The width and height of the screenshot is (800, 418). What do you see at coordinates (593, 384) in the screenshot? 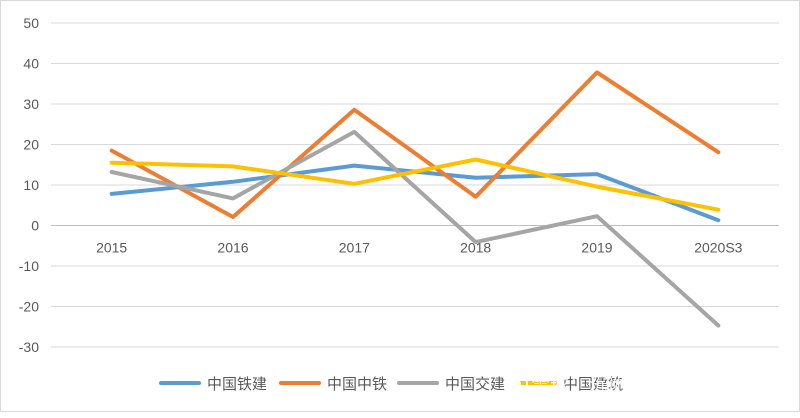
I see `legend-label: 中国建筑` at bounding box center [593, 384].